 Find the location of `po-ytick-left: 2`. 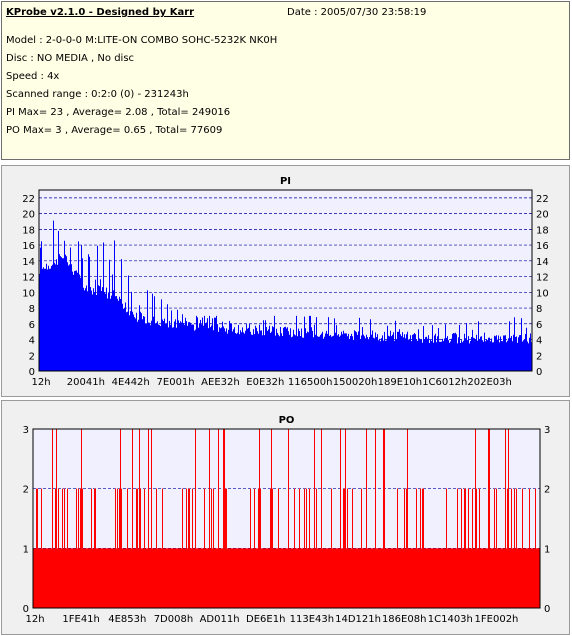

po-ytick-left: 2 is located at coordinates (26, 490).